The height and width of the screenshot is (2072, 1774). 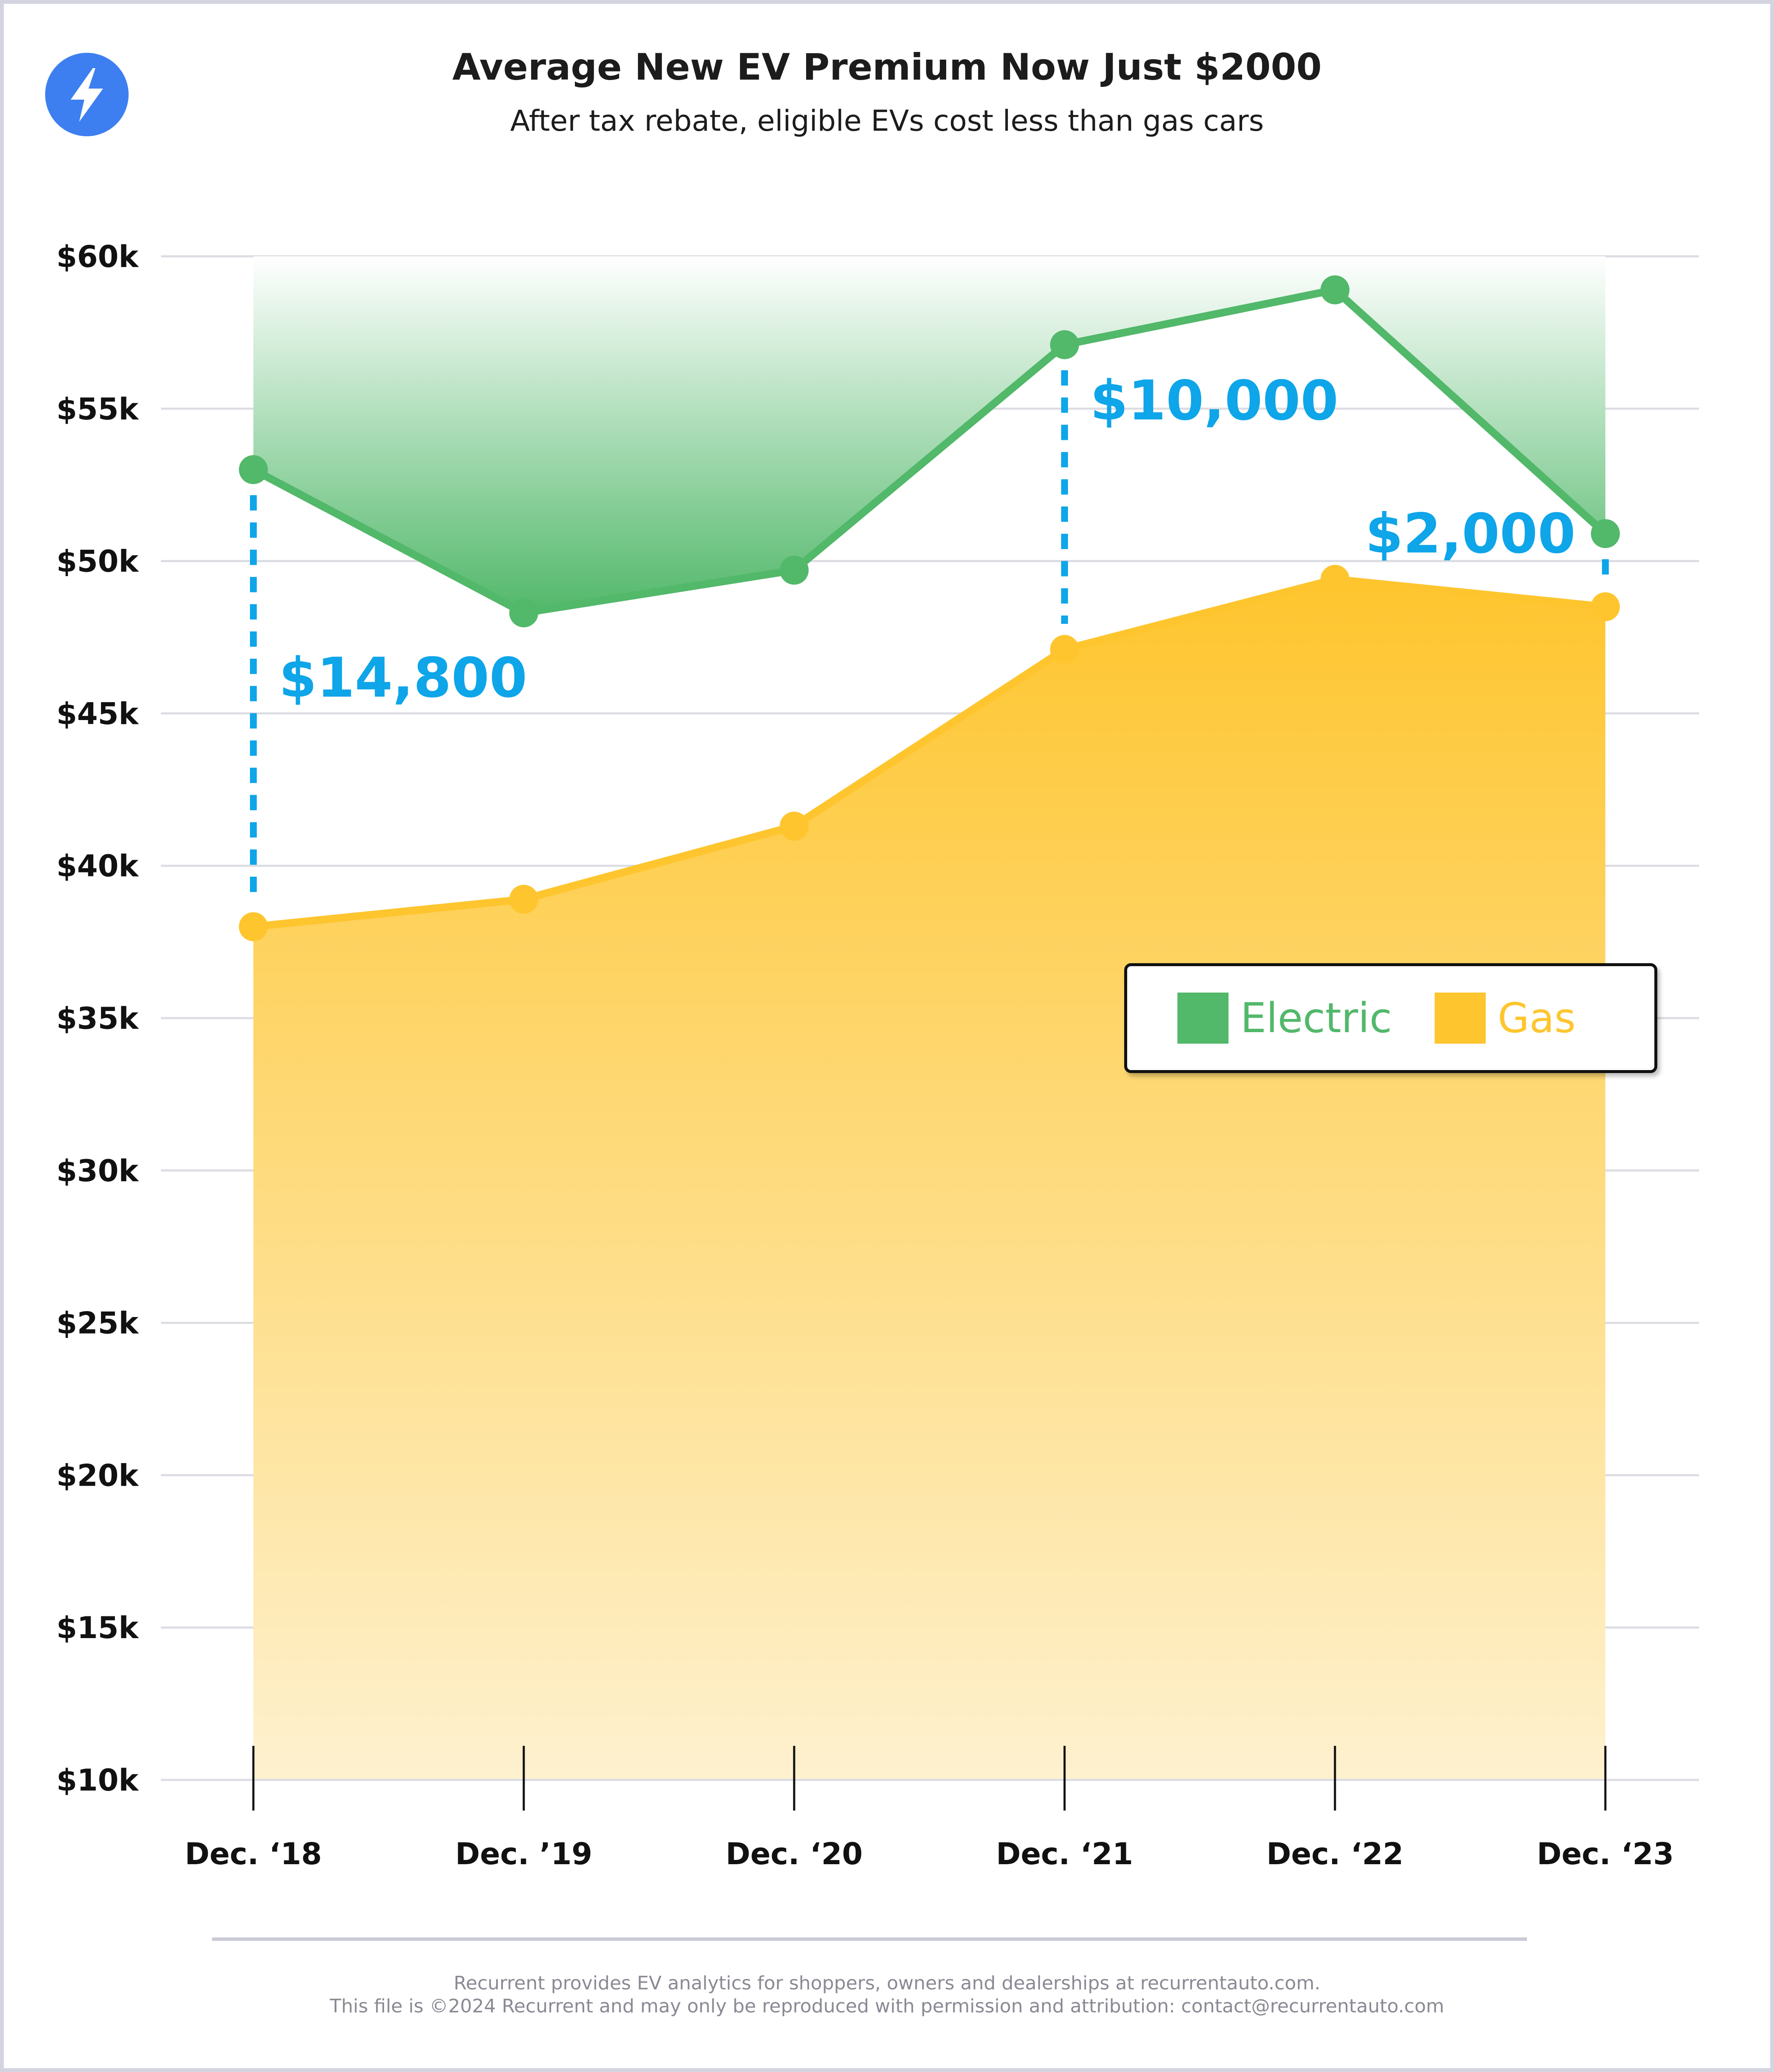 What do you see at coordinates (1064, 1854) in the screenshot?
I see `x-tick-label: Dec. ‘21` at bounding box center [1064, 1854].